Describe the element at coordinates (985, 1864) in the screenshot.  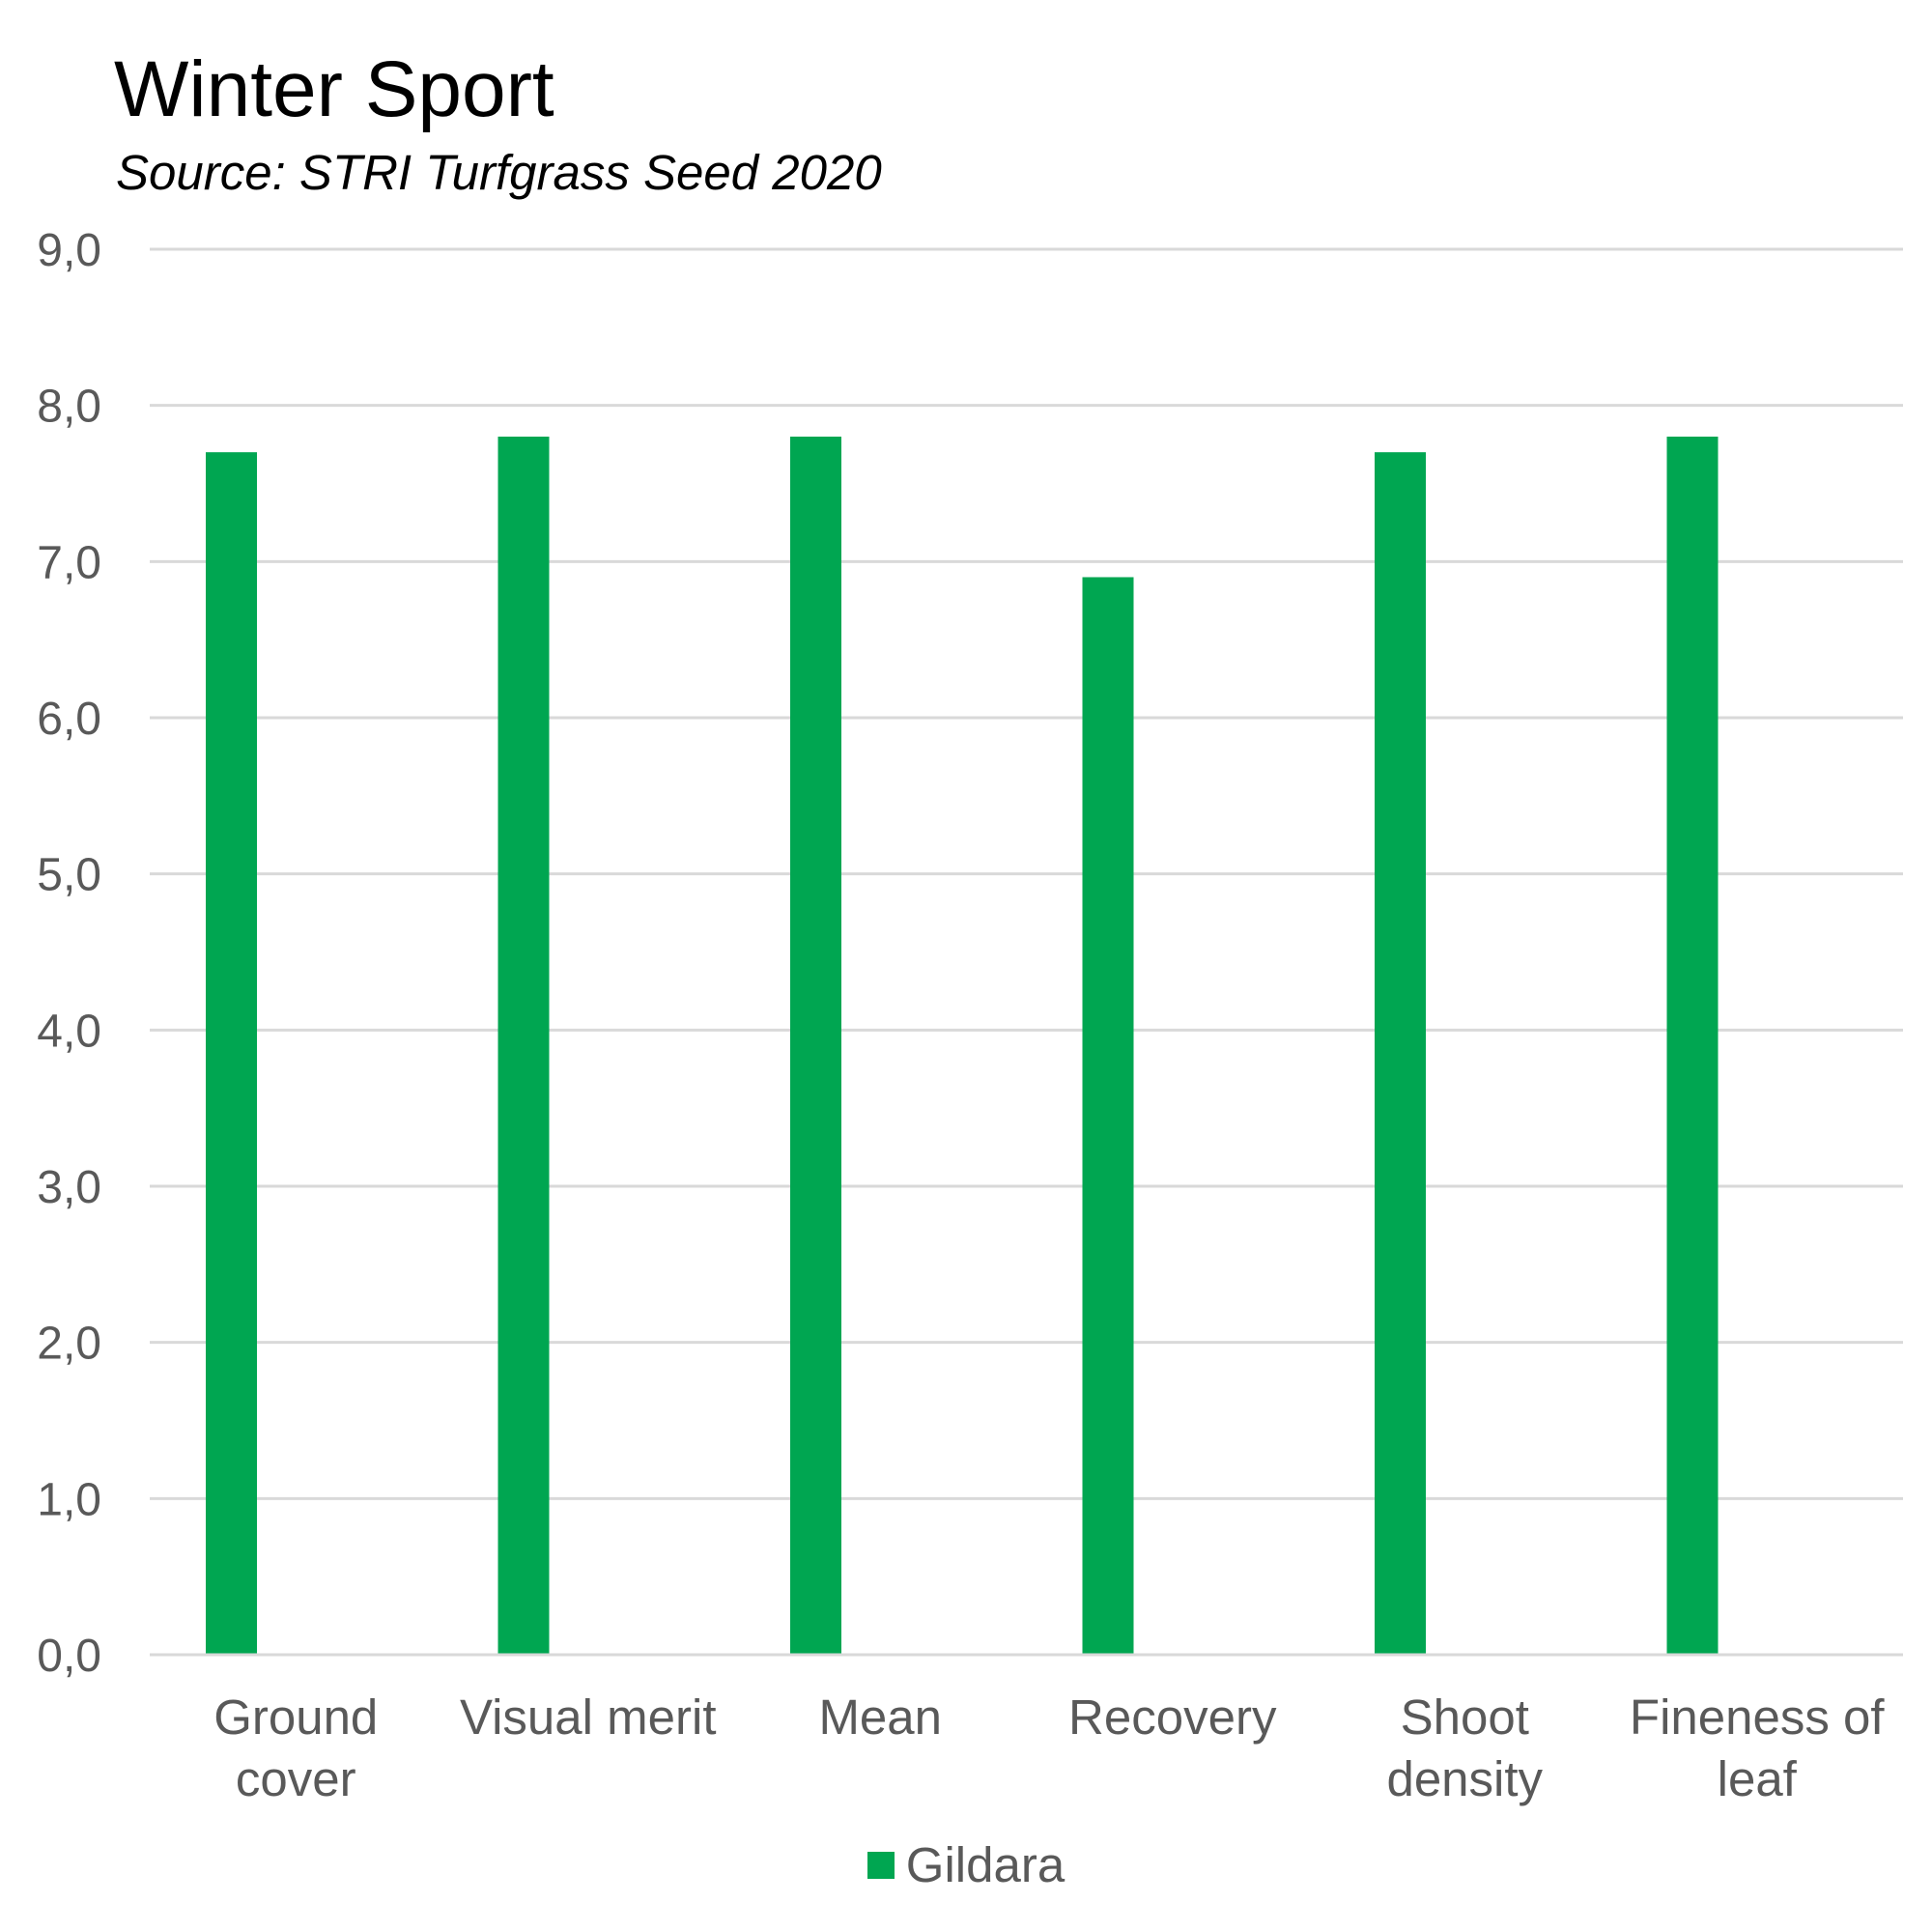
I see `legend-label: Gildara` at that location.